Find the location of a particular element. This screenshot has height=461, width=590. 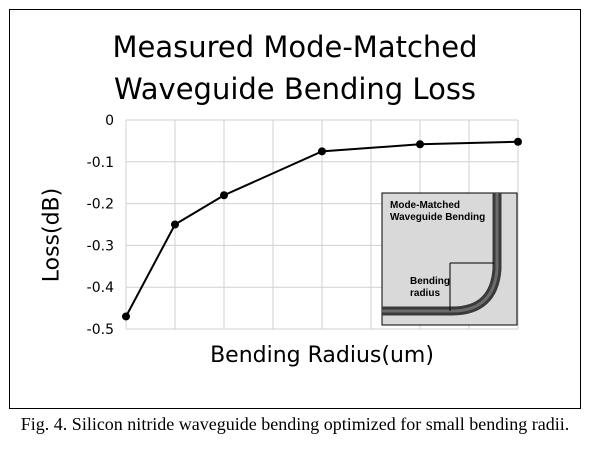

x-axis-label: Bending Radius(um) is located at coordinates (322, 355).